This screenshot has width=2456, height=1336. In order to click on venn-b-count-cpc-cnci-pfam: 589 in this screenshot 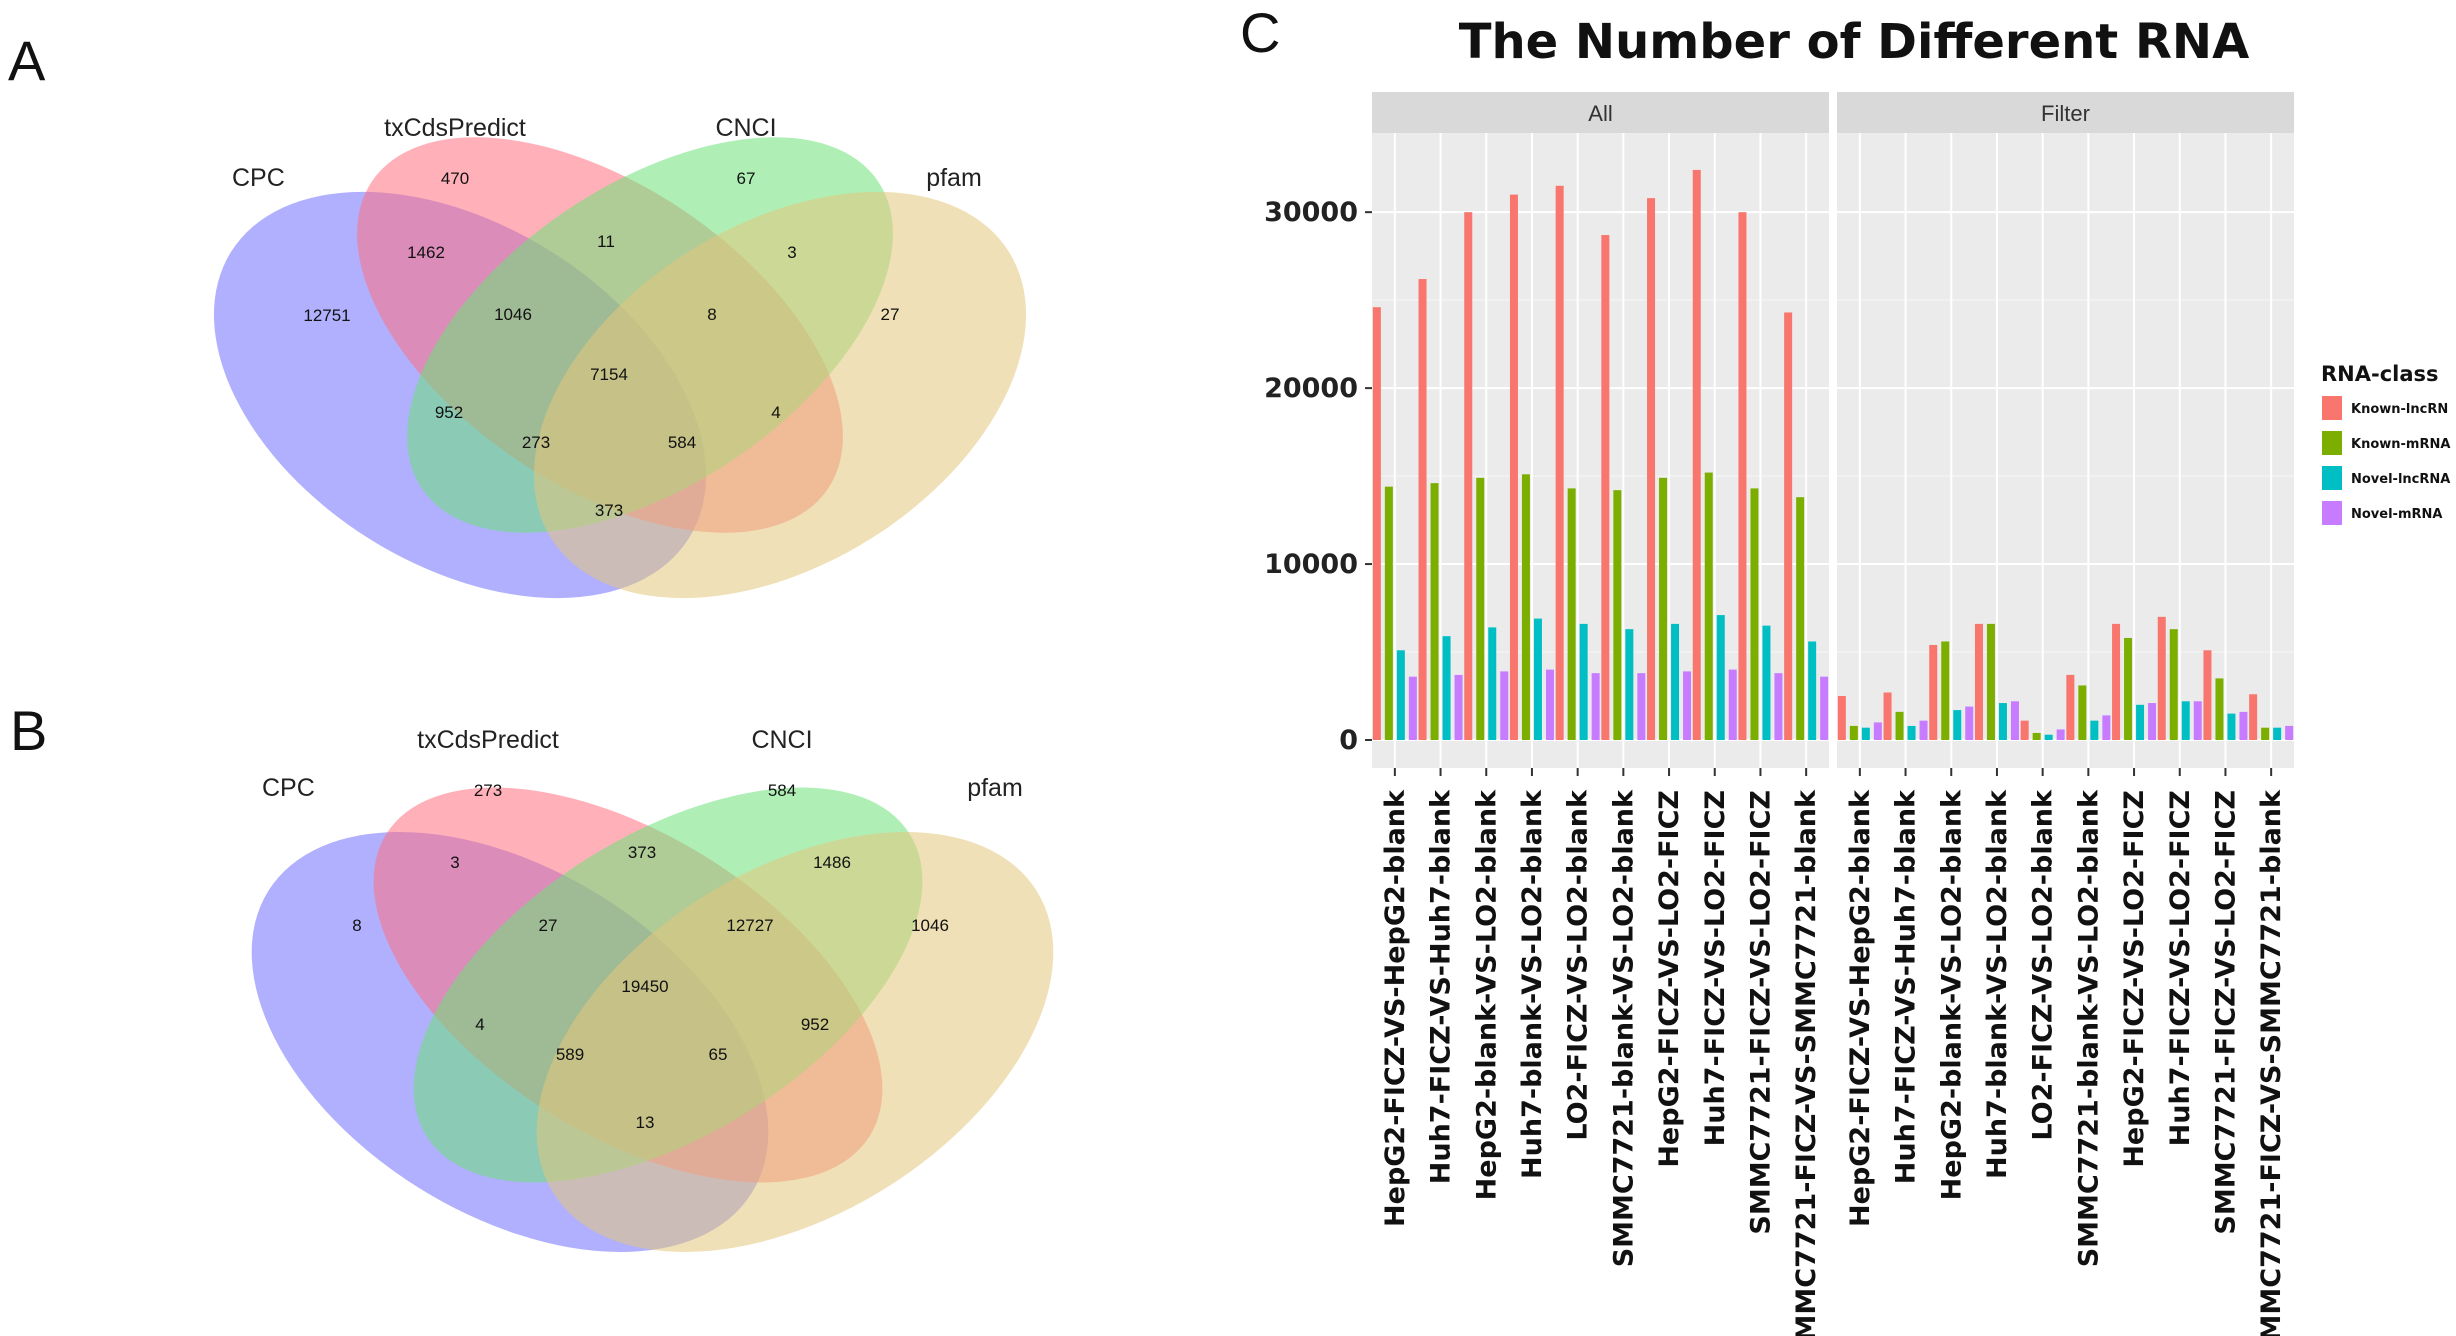, I will do `click(570, 1054)`.